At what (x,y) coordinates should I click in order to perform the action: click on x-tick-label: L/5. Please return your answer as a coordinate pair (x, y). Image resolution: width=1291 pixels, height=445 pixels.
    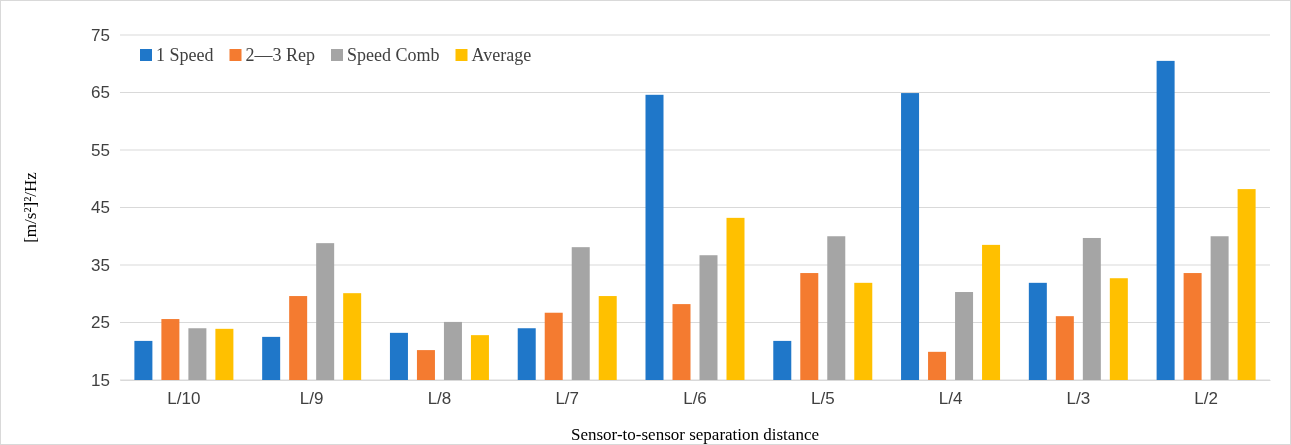
    Looking at the image, I should click on (822, 399).